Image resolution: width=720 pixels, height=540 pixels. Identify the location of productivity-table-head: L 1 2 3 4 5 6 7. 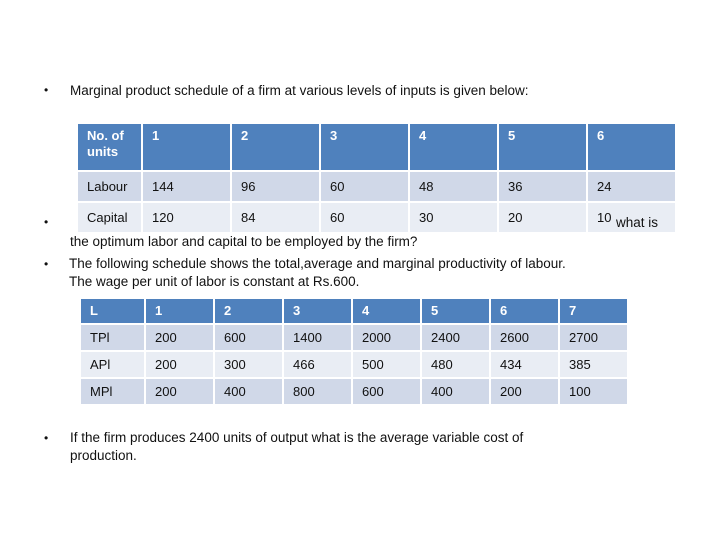
(354, 311).